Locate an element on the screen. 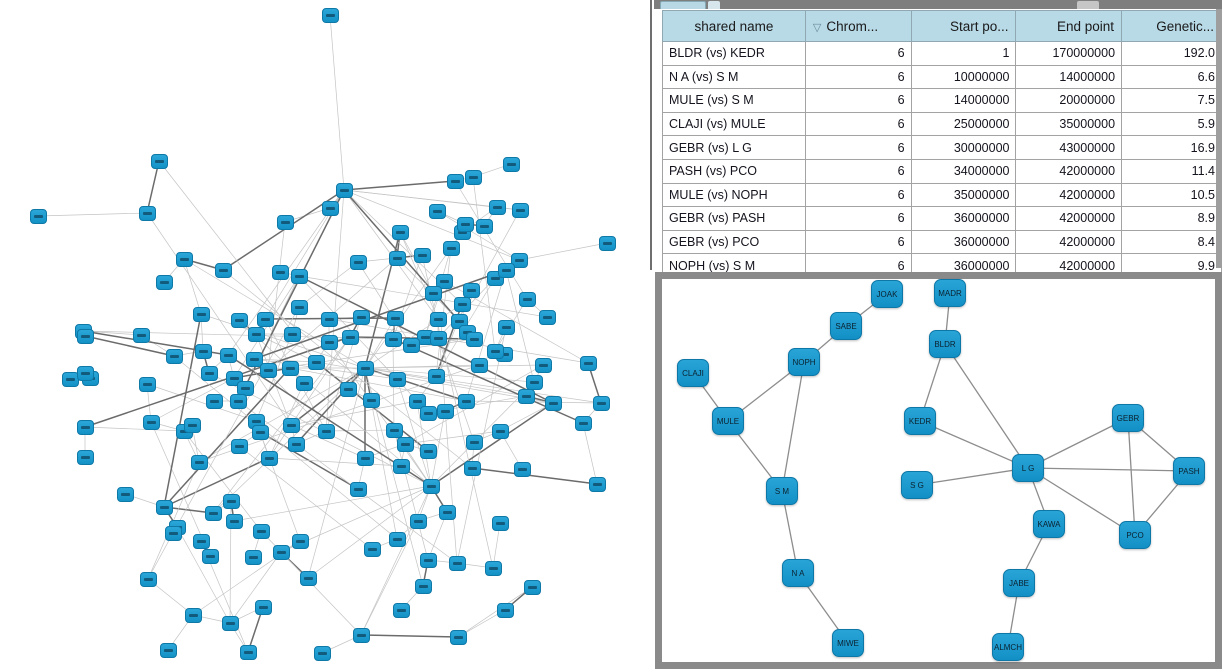 Image resolution: width=1222 pixels, height=669 pixels. network-node-L_G: L G is located at coordinates (1028, 468).